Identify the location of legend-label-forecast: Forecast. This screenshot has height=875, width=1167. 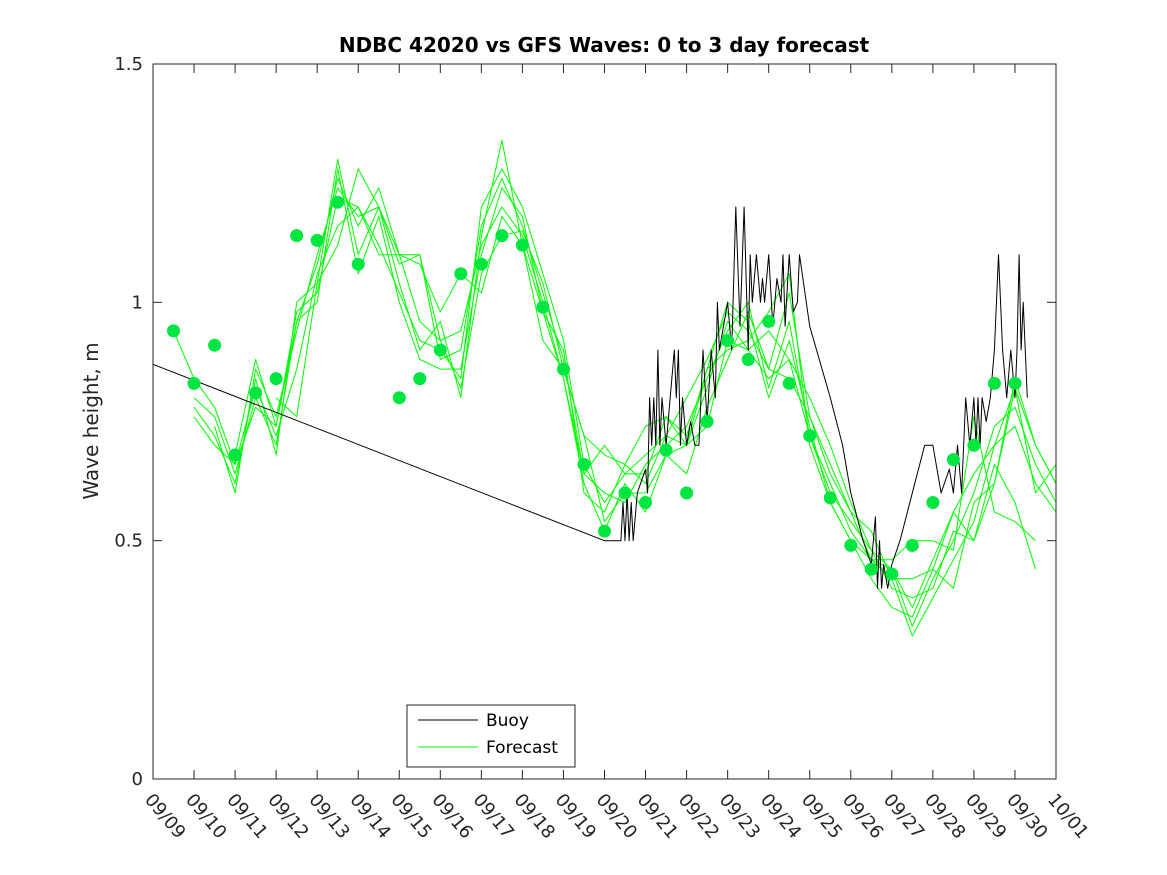
(522, 748).